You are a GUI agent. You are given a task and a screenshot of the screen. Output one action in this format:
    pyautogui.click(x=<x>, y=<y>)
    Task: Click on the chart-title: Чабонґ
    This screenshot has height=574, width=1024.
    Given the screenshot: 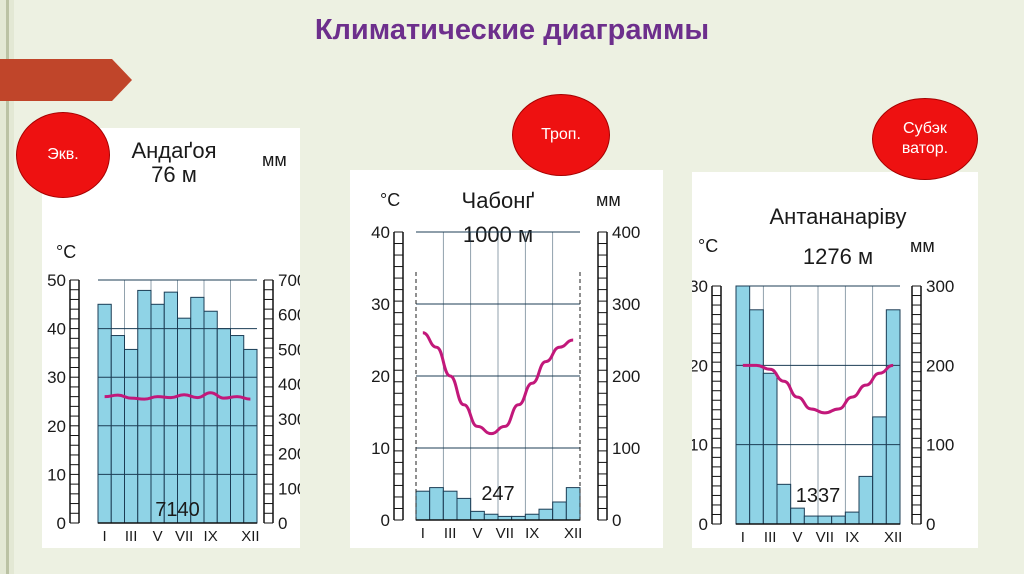 What is the action you would take?
    pyautogui.click(x=498, y=200)
    